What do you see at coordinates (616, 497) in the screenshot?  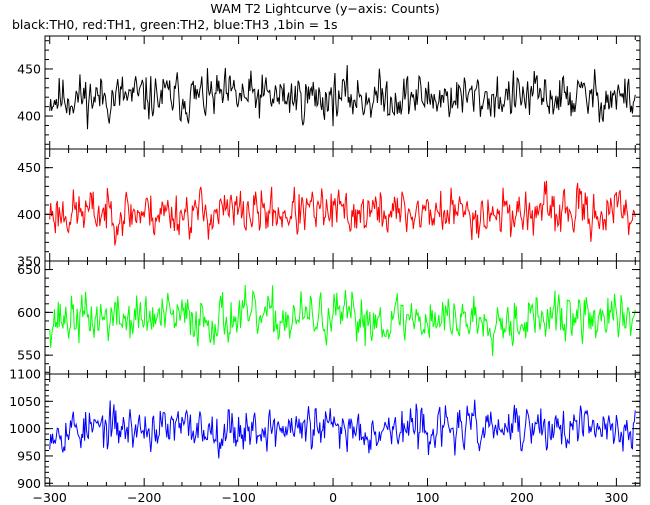 I see `x-tick-label: 300` at bounding box center [616, 497].